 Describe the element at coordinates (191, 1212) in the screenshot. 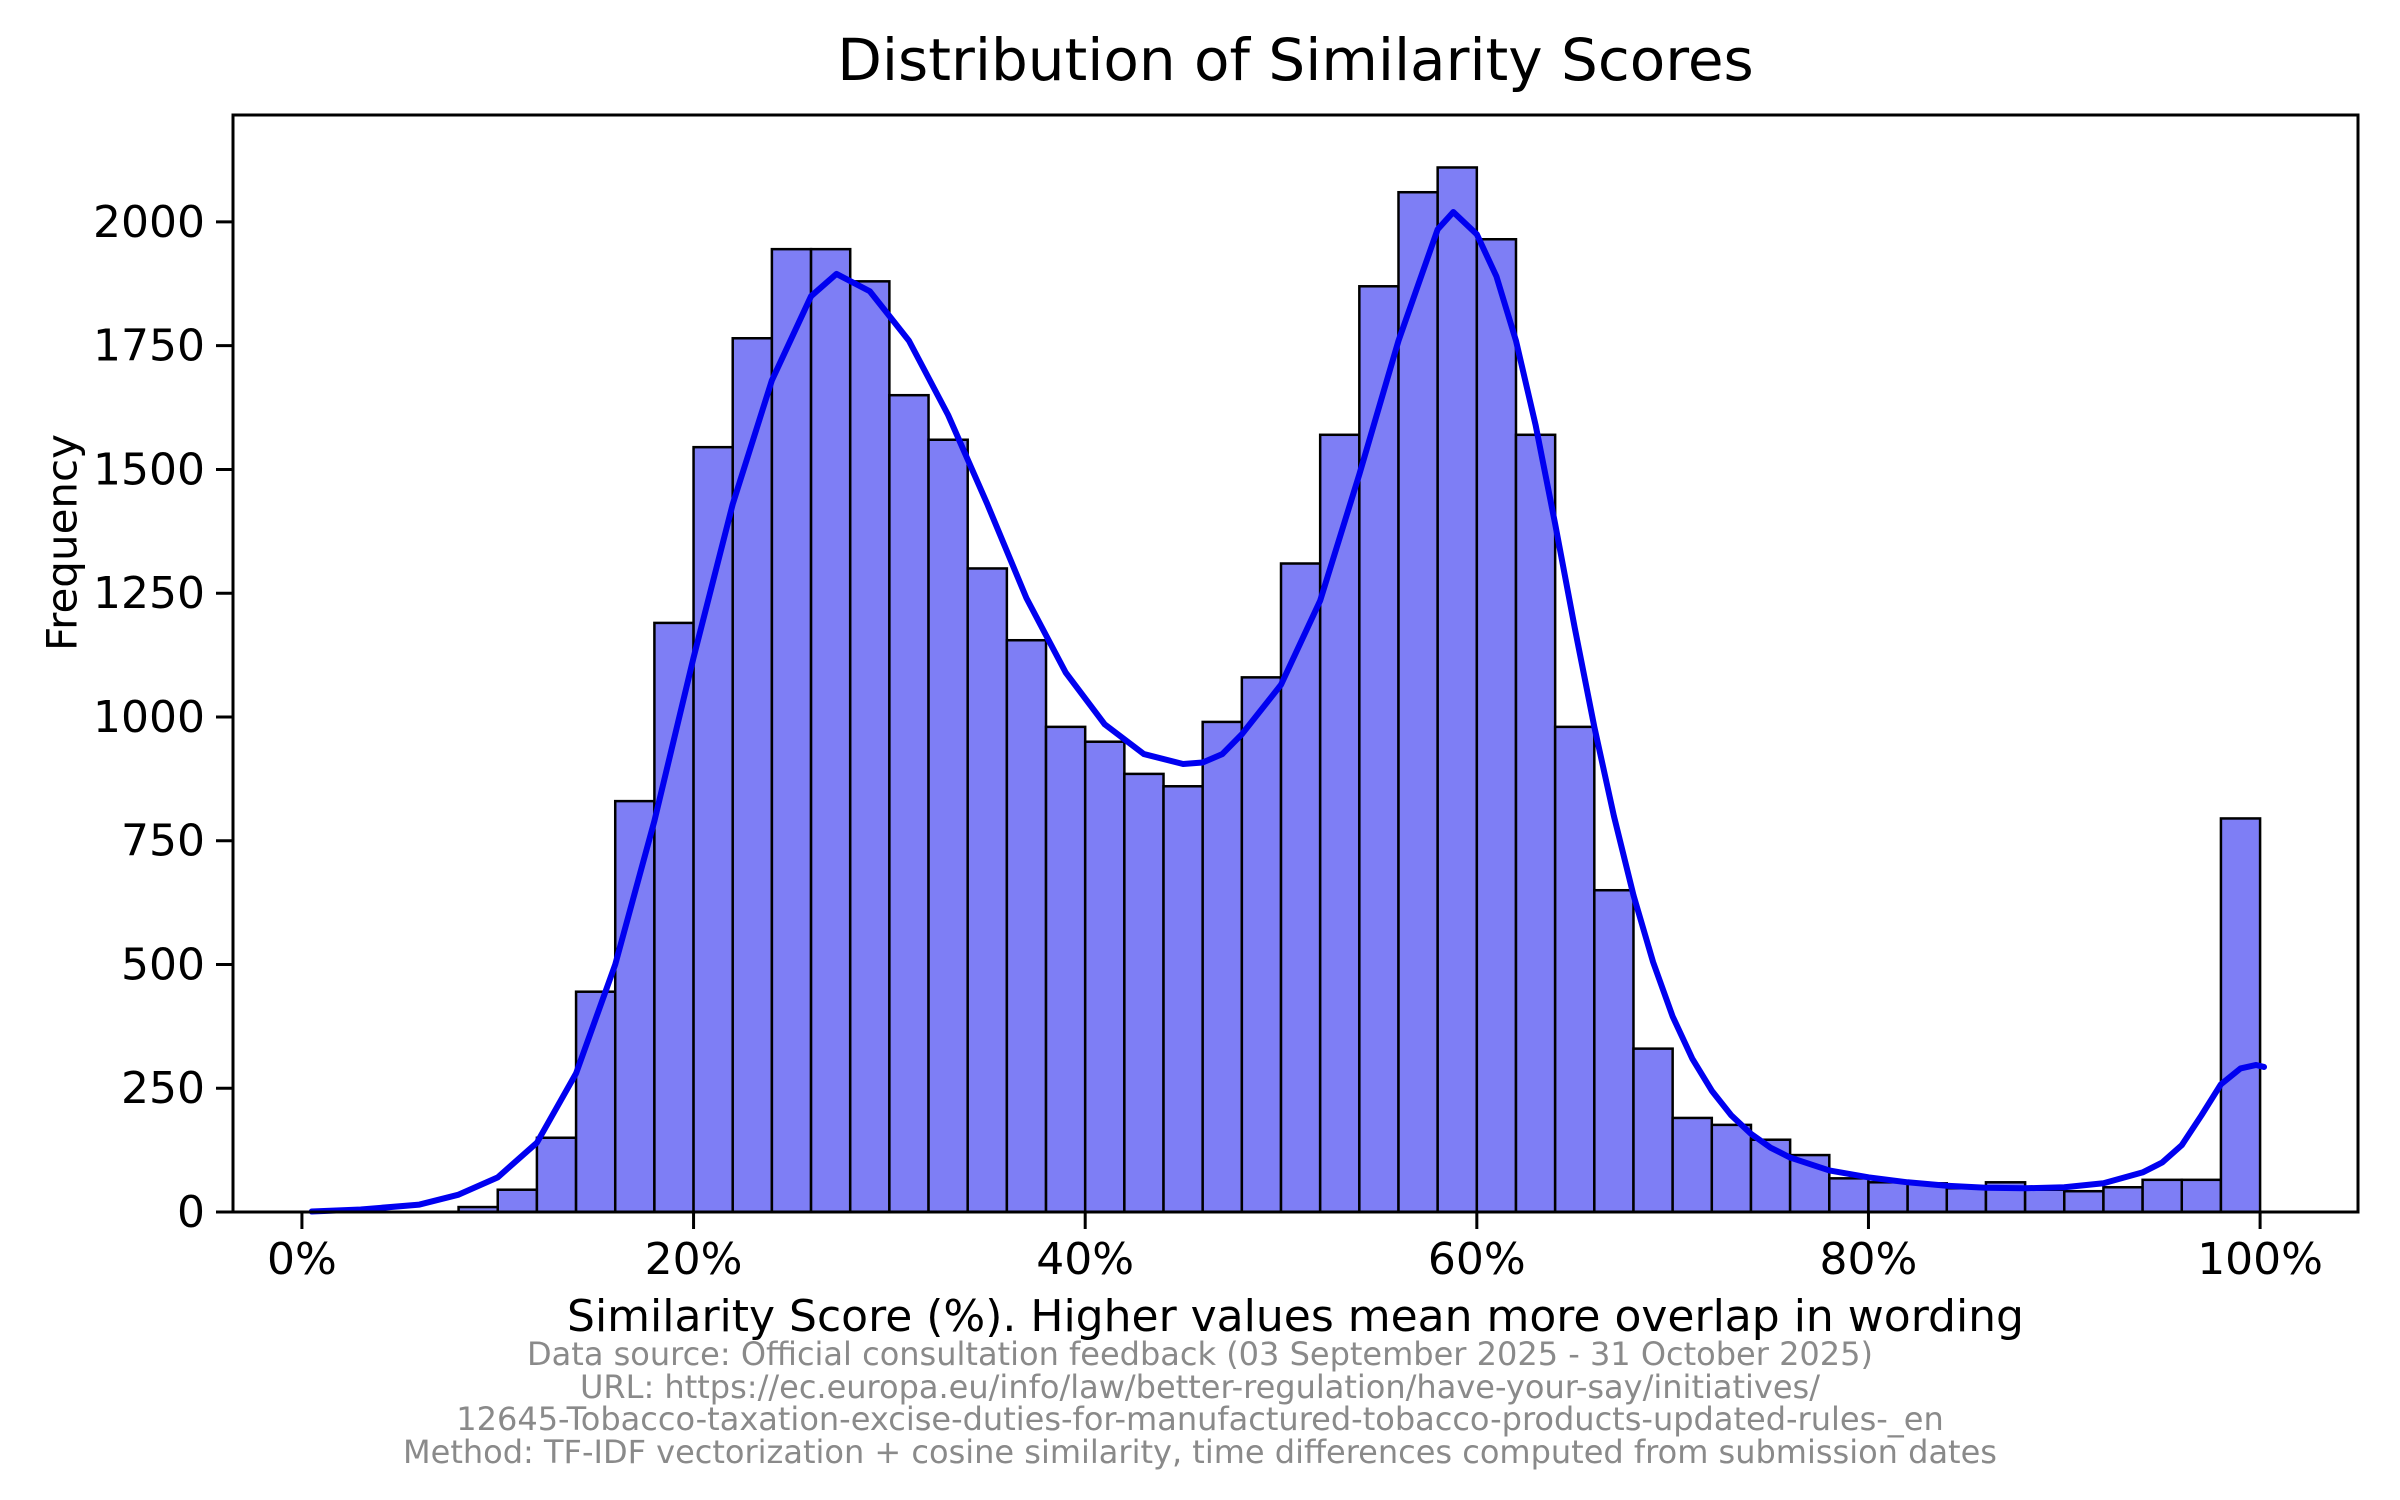

I see `y-tick-label: 0` at that location.